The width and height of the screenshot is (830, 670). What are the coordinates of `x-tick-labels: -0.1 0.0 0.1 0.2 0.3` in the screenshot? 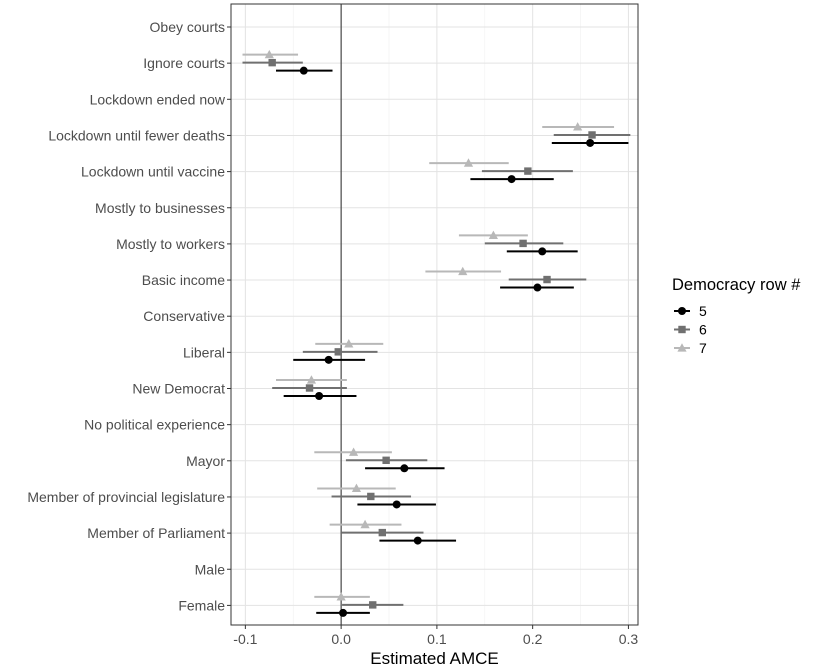 It's located at (435, 636).